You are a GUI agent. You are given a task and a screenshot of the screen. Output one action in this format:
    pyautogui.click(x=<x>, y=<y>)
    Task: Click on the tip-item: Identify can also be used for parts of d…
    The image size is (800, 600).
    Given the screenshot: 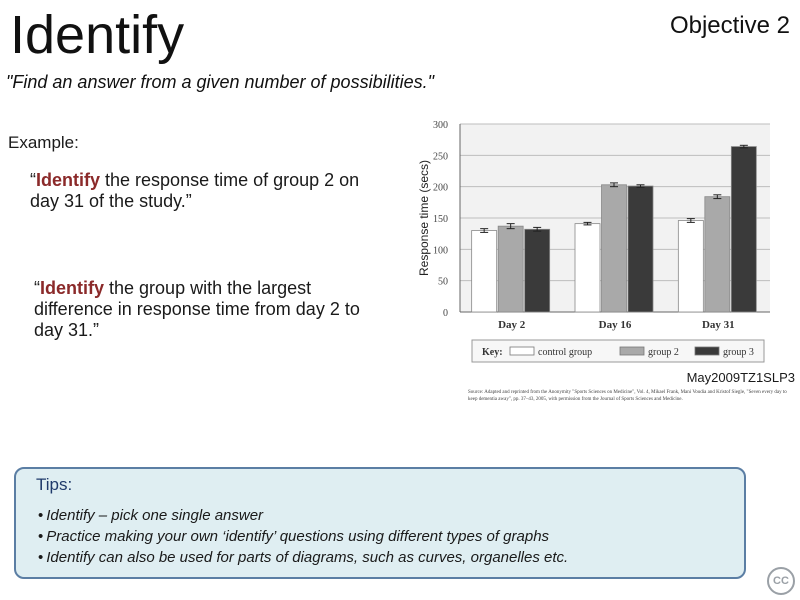 What is the action you would take?
    pyautogui.click(x=303, y=557)
    